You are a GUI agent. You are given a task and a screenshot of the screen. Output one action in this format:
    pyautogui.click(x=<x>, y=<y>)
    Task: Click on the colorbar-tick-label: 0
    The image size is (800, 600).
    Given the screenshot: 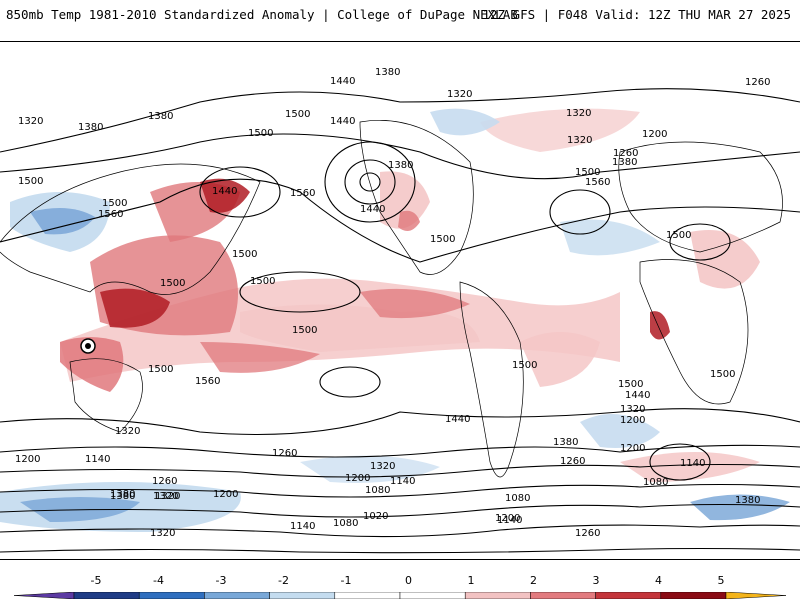 What is the action you would take?
    pyautogui.click(x=408, y=580)
    